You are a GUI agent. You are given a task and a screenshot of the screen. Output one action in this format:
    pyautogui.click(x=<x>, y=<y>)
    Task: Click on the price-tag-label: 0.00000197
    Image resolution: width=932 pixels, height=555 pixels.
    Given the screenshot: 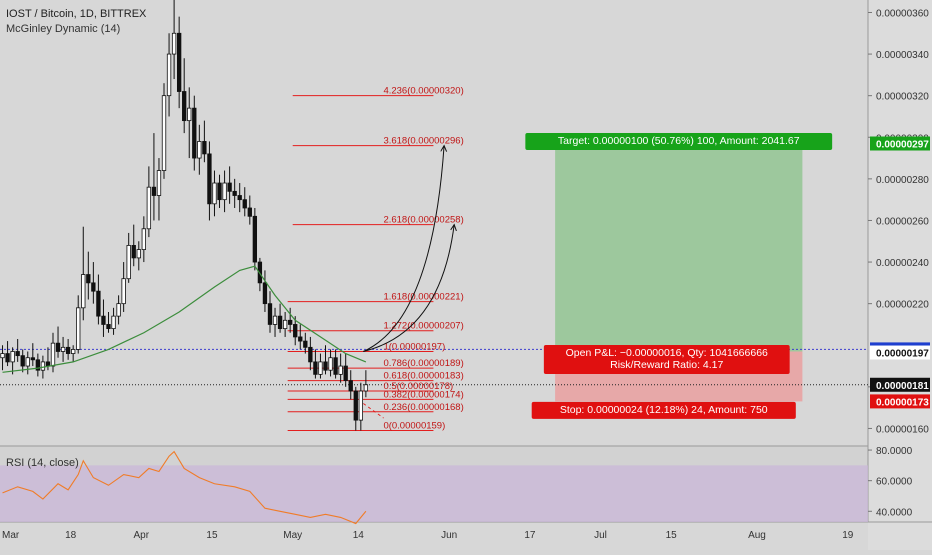 What is the action you would take?
    pyautogui.click(x=902, y=354)
    